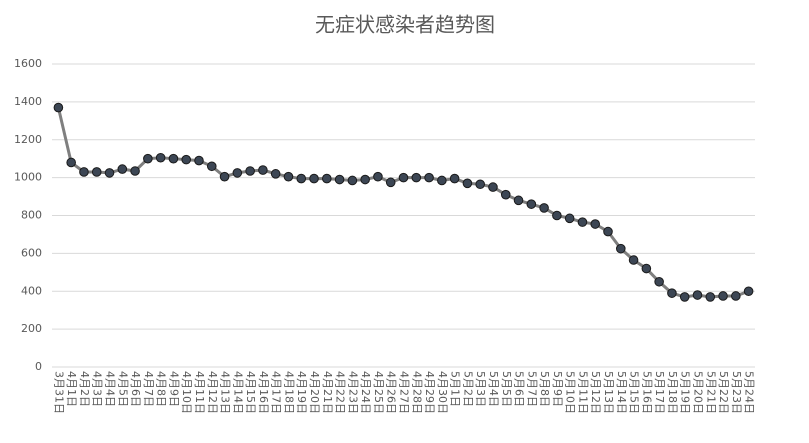 The width and height of the screenshot is (809, 443). I want to click on x-tick-label: 4月26日, so click(391, 392).